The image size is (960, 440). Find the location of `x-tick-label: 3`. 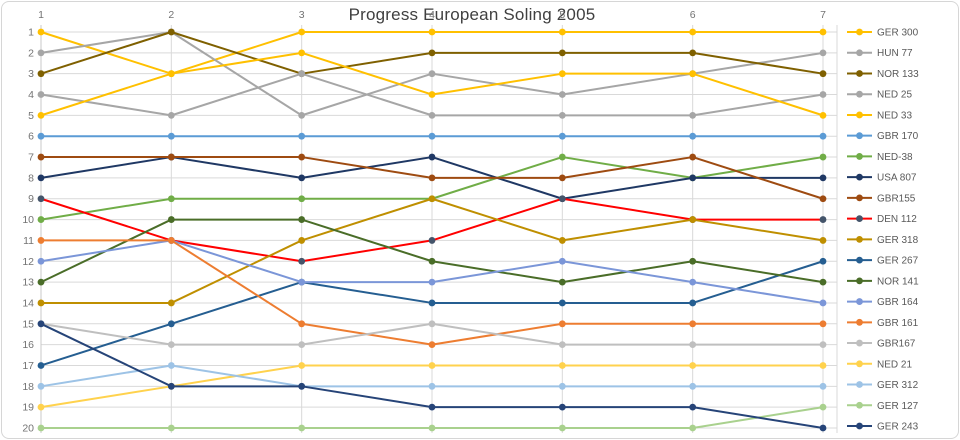

x-tick-label: 3 is located at coordinates (302, 15).